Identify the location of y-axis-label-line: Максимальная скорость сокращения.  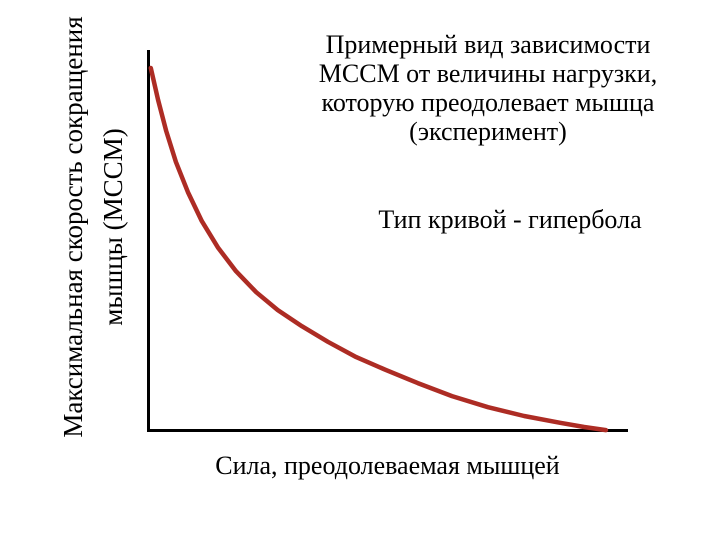
(73, 227).